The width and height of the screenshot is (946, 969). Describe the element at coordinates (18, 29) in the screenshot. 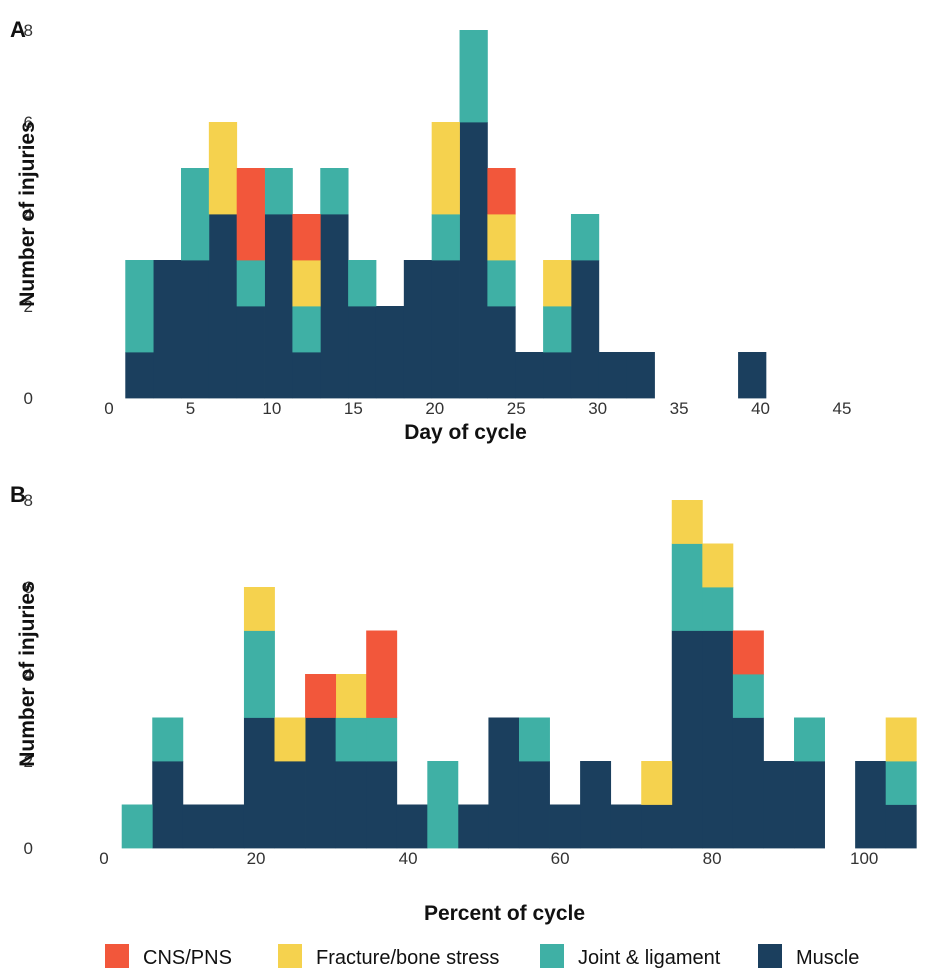

I see `panel-label: A` at that location.